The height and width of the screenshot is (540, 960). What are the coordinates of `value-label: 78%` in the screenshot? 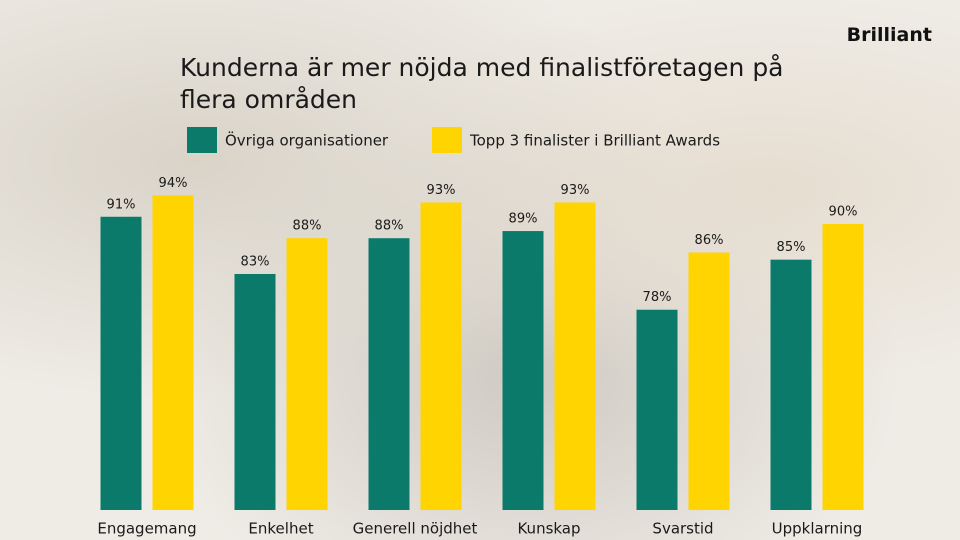 It's located at (657, 297).